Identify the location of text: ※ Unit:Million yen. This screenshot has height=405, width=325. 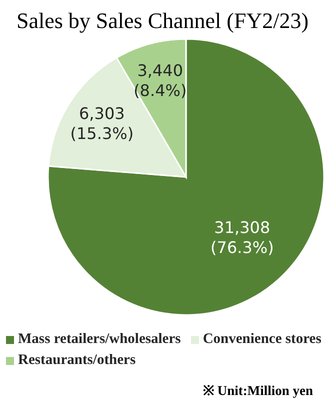
(257, 390).